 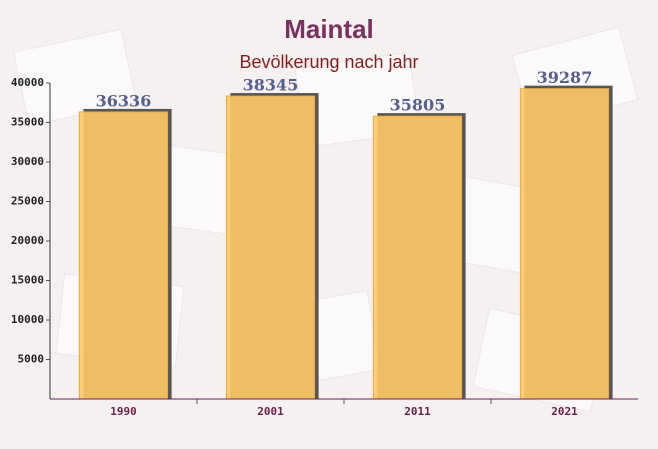 I want to click on x-tick-label: 2011, so click(x=417, y=411).